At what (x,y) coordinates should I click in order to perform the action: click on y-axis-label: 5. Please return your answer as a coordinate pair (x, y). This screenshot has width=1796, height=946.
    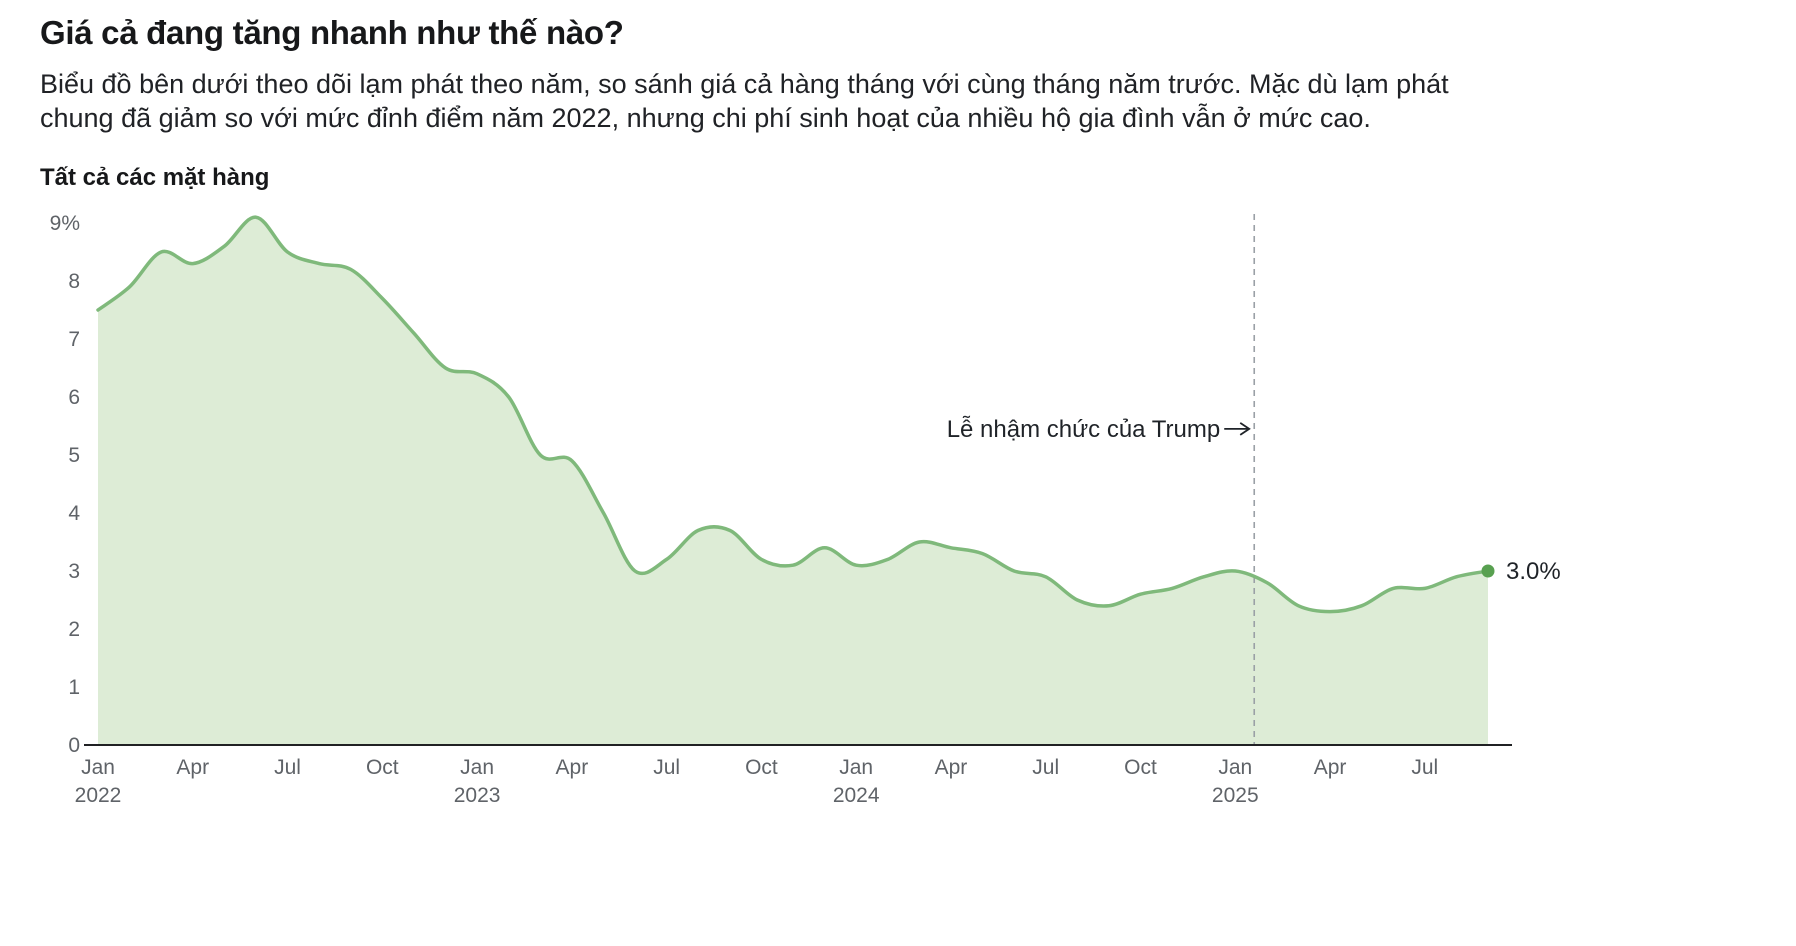
    Looking at the image, I should click on (74, 455).